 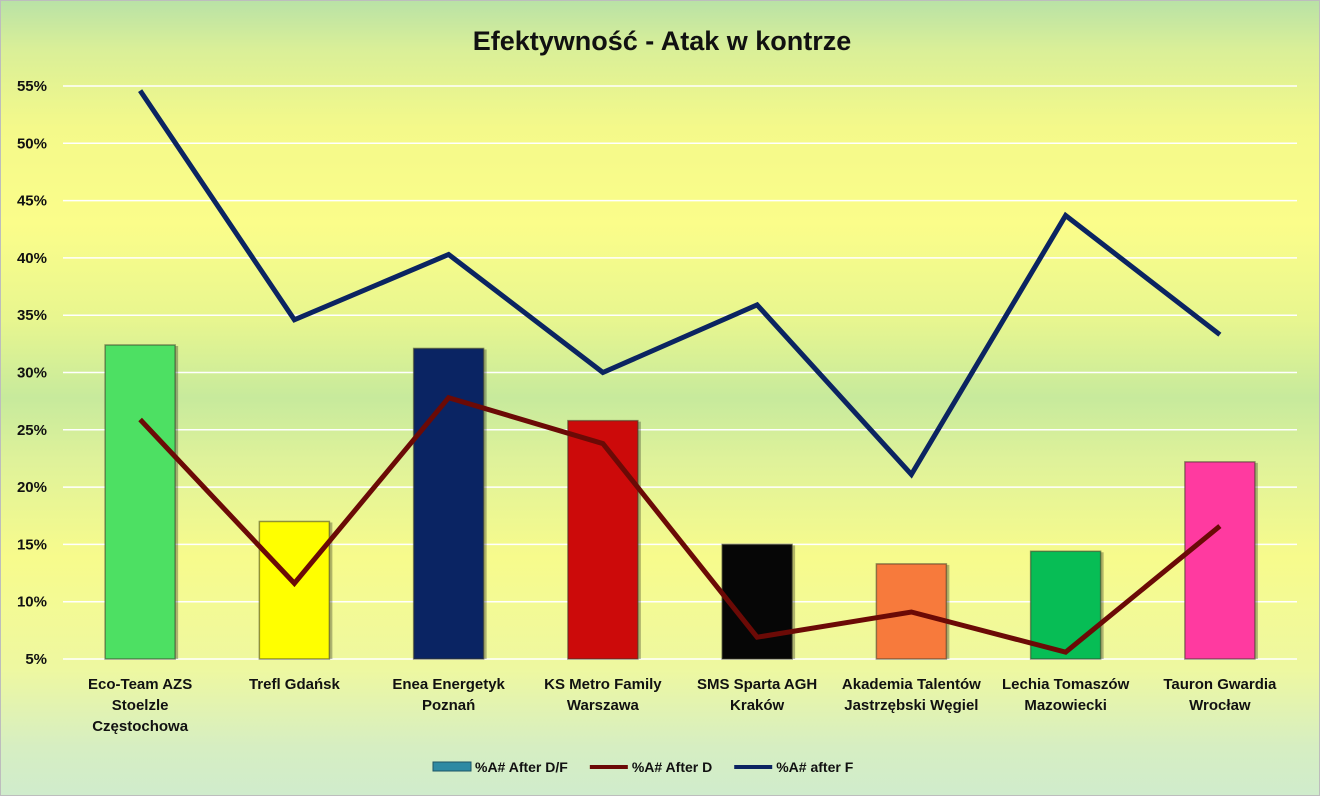 I want to click on y-tick-label: 50%, so click(x=32, y=143).